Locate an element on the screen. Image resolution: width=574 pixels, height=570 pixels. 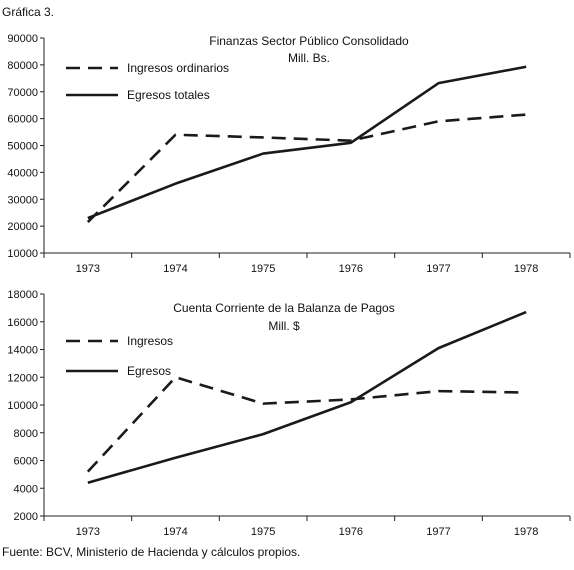
y-tick-label: 18000 is located at coordinates (22, 295).